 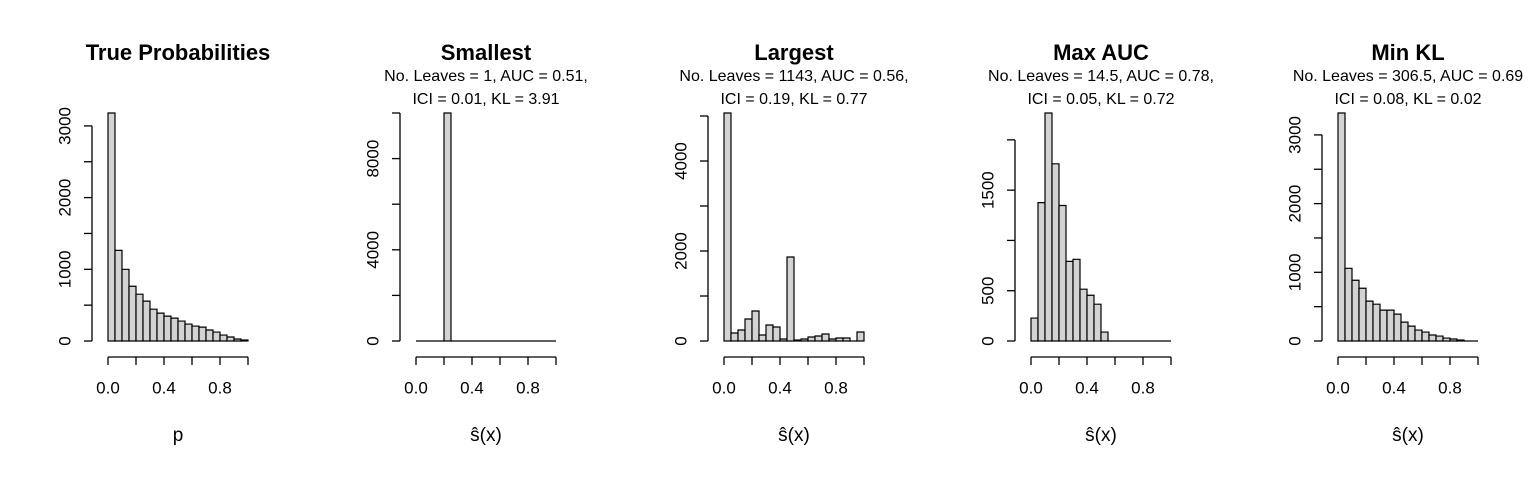 I want to click on panel-subtitle: ICI = 0.05, KL = 0.72, so click(x=1100, y=99).